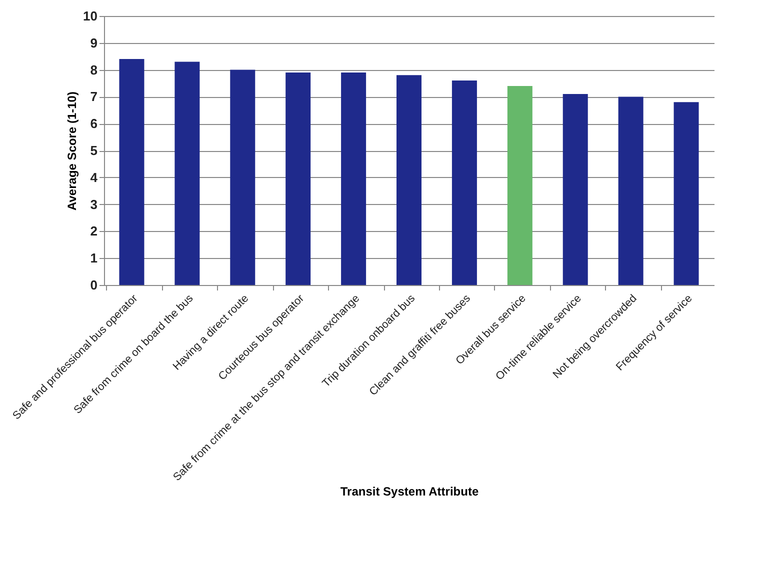 Image resolution: width=763 pixels, height=565 pixels. Describe the element at coordinates (94, 96) in the screenshot. I see `y-tick-label: 7` at that location.